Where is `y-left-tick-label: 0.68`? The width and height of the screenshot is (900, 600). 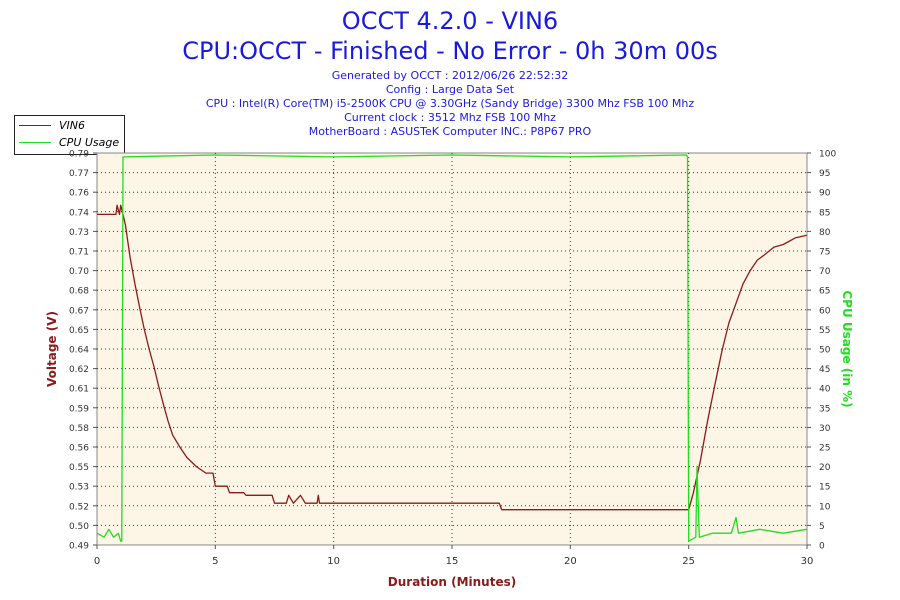
y-left-tick-label: 0.68 is located at coordinates (79, 292).